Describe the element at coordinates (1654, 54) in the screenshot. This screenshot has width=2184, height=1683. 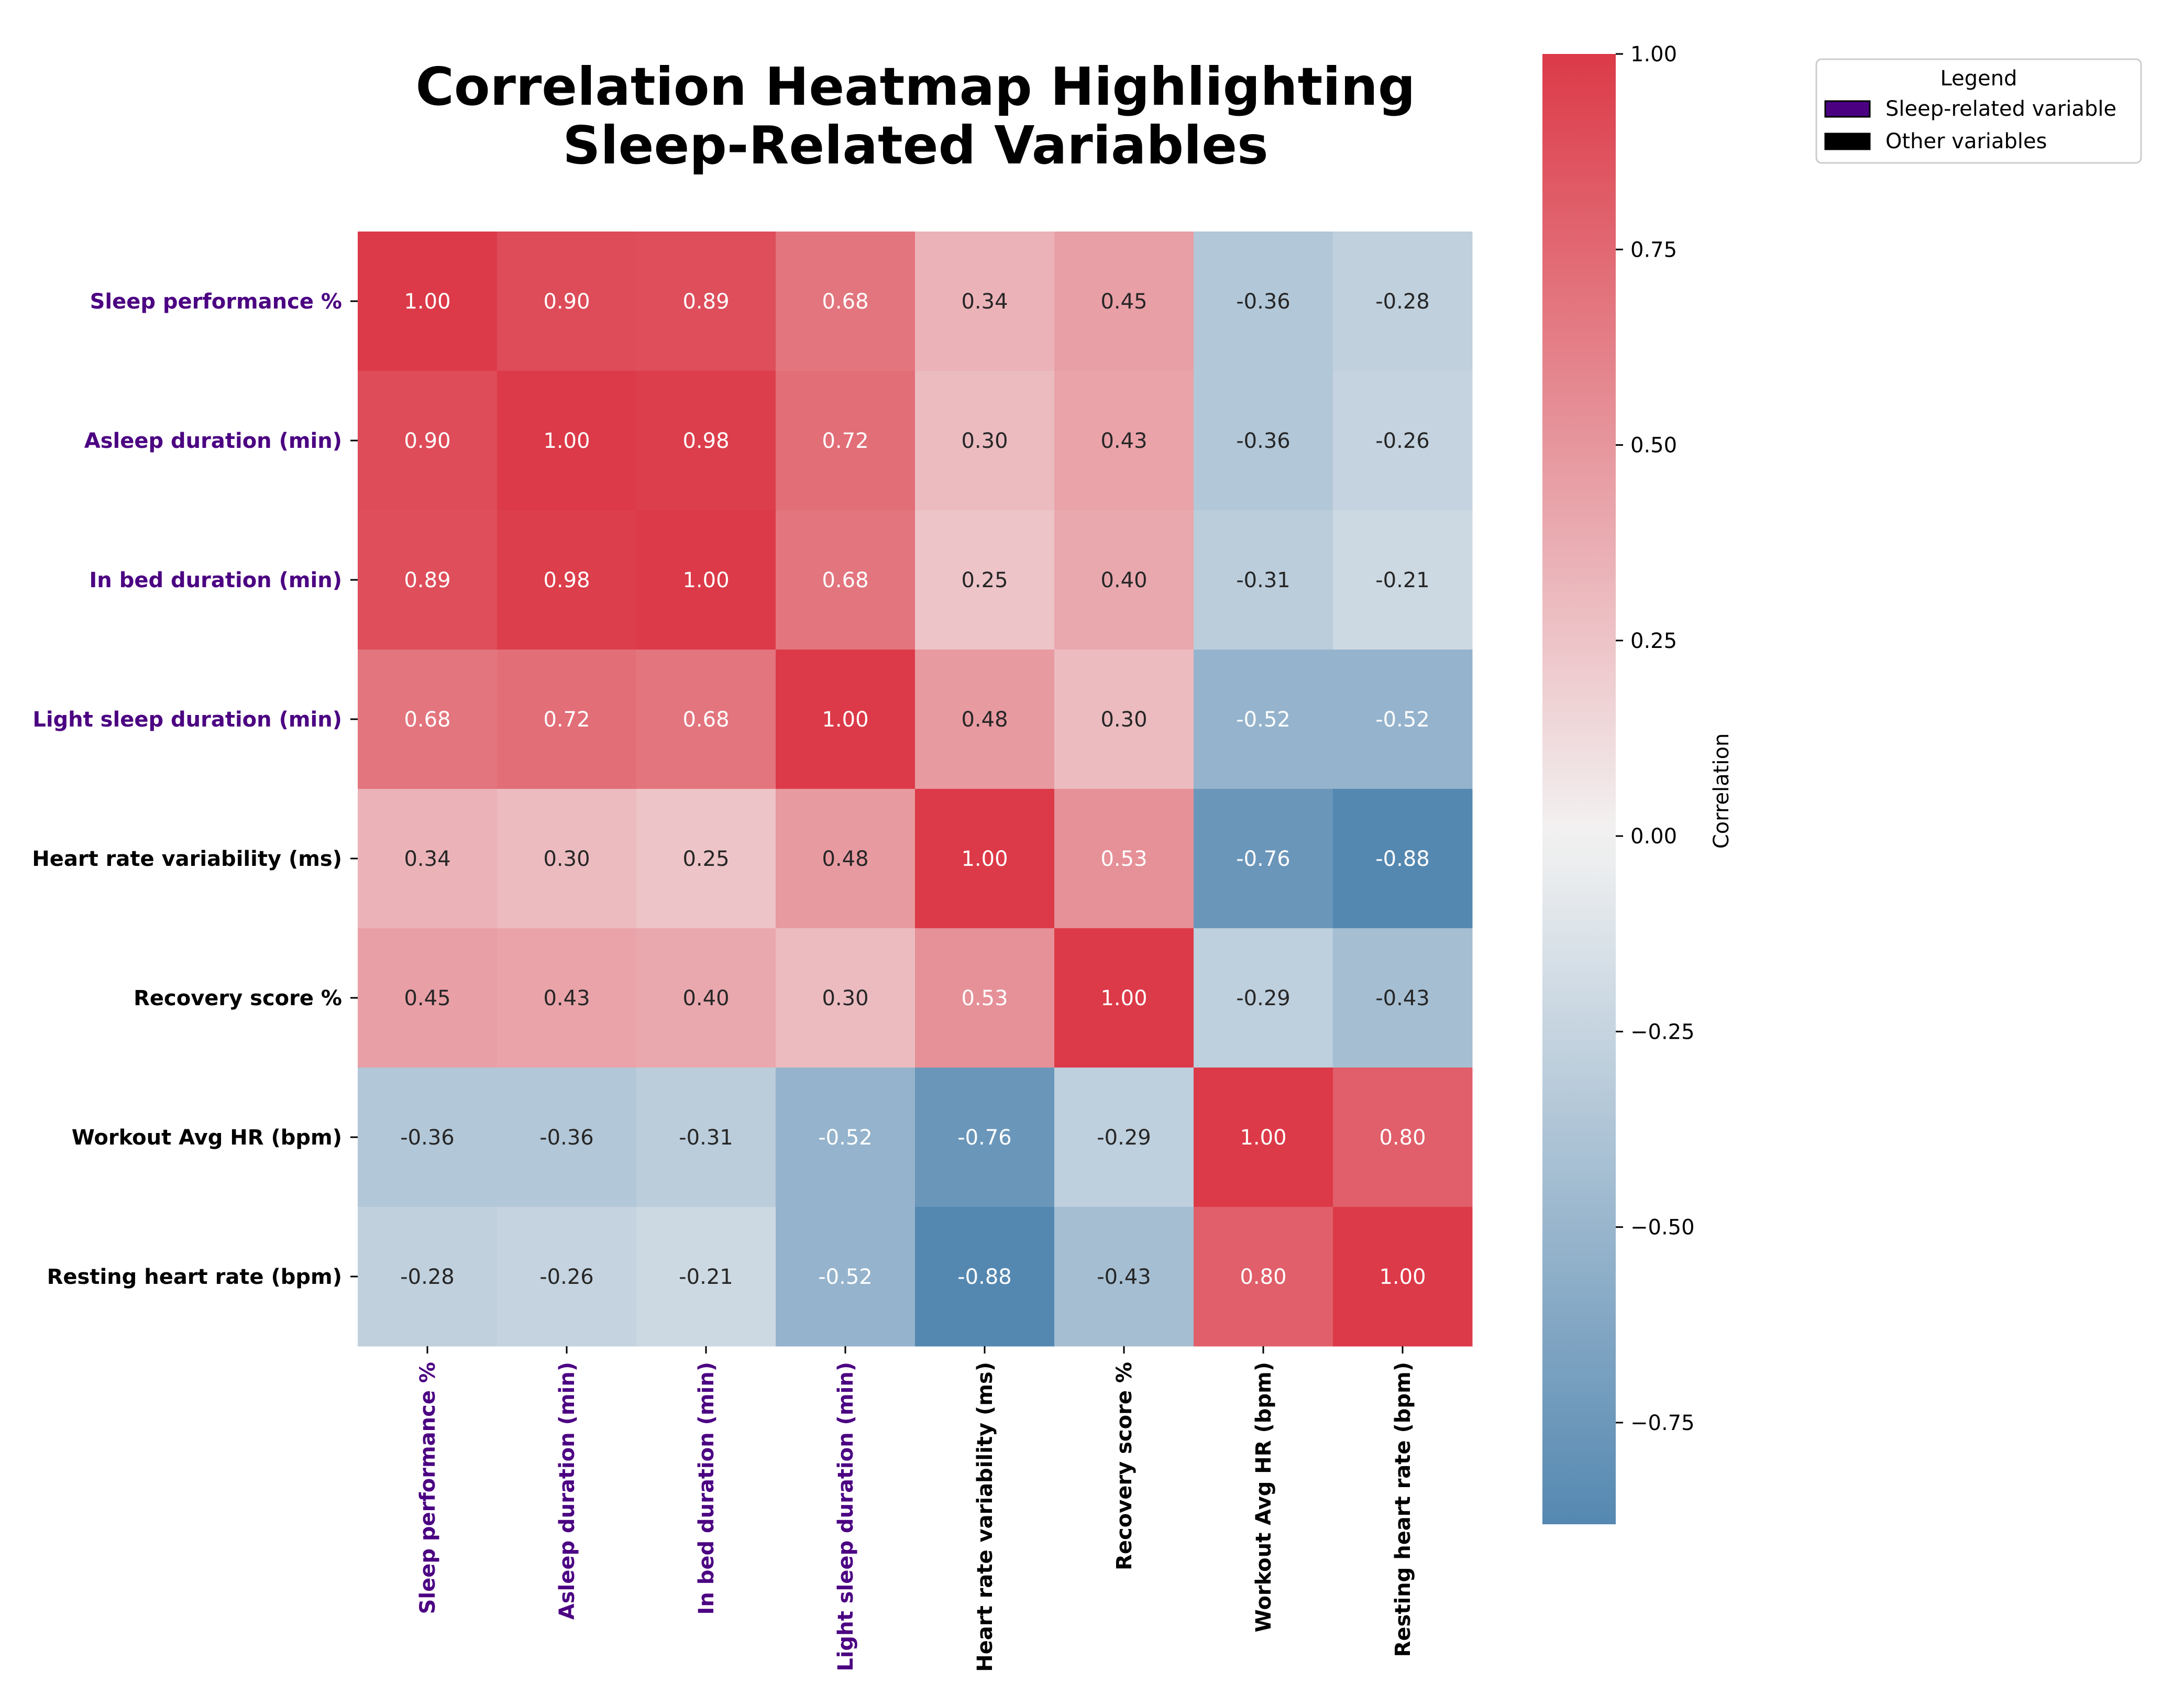
I see `colorbar-tick-label: 1.00` at that location.